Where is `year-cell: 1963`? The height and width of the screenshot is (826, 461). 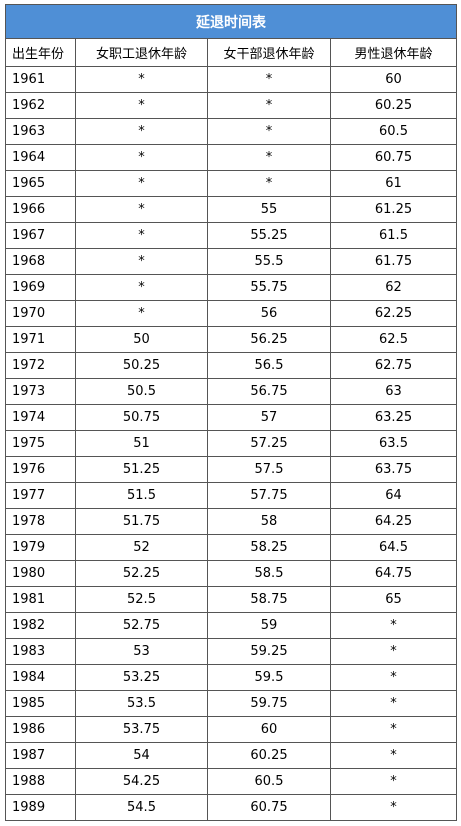
year-cell: 1963 is located at coordinates (40, 131).